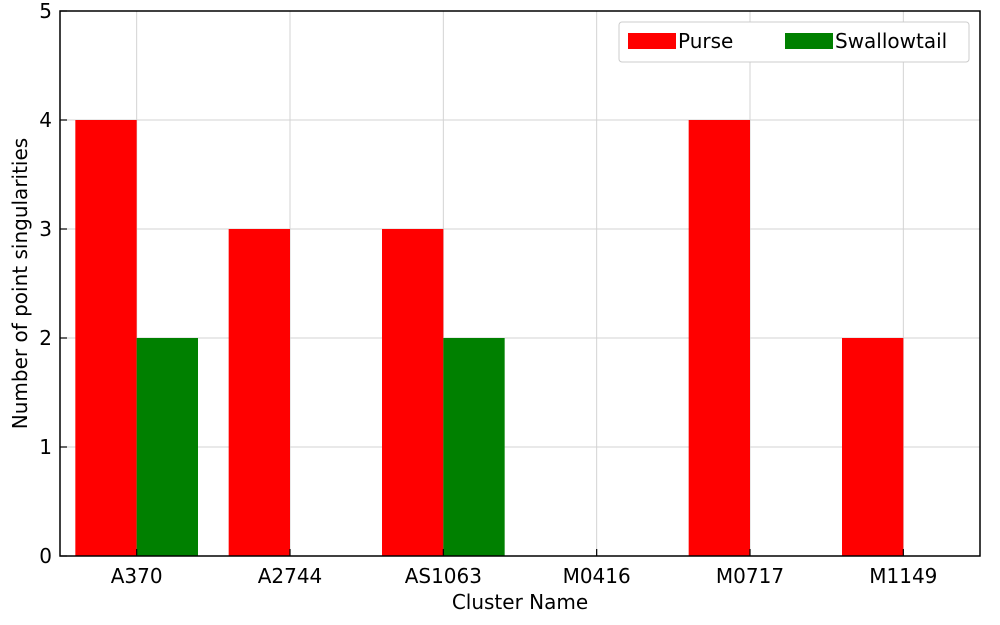 Image resolution: width=1000 pixels, height=625 pixels. Describe the element at coordinates (45, 447) in the screenshot. I see `y-tick-label: 1` at that location.